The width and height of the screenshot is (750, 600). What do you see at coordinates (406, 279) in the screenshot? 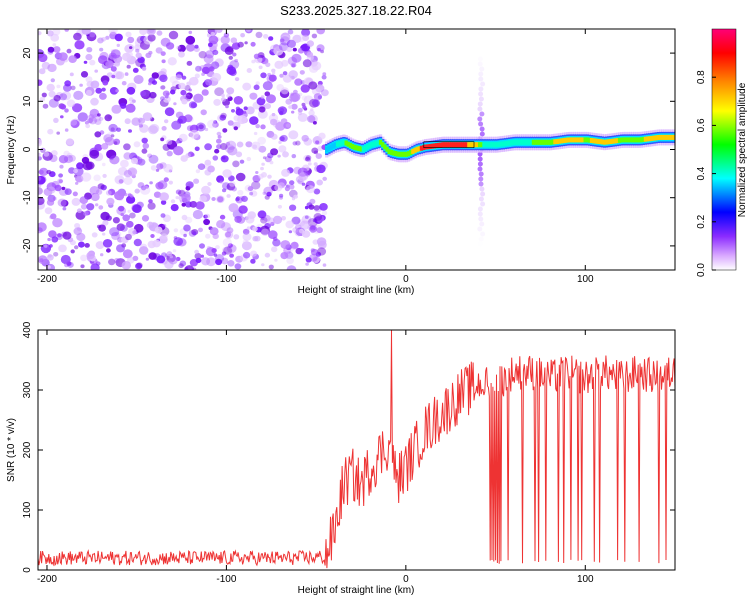
I see `x-tick-label: 0` at bounding box center [406, 279].